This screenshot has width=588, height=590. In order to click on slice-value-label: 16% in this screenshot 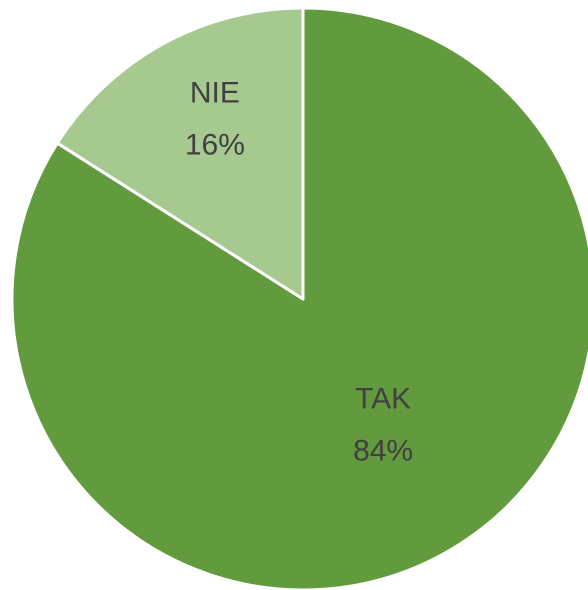, I will do `click(215, 144)`.